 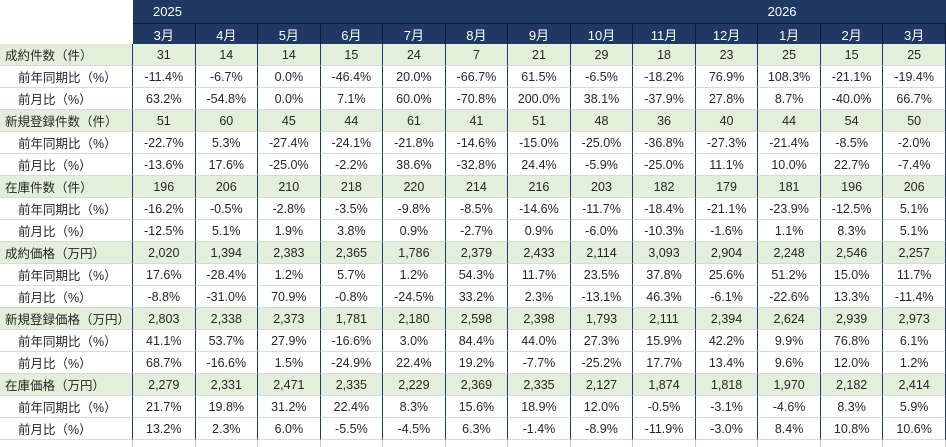 I want to click on data-cell: 25.6%, so click(x=727, y=275).